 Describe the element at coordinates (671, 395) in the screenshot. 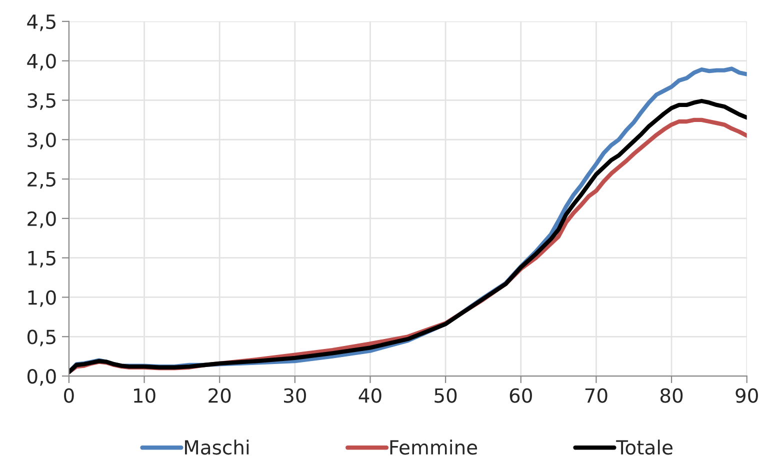

I see `x-tick-label: 80` at that location.